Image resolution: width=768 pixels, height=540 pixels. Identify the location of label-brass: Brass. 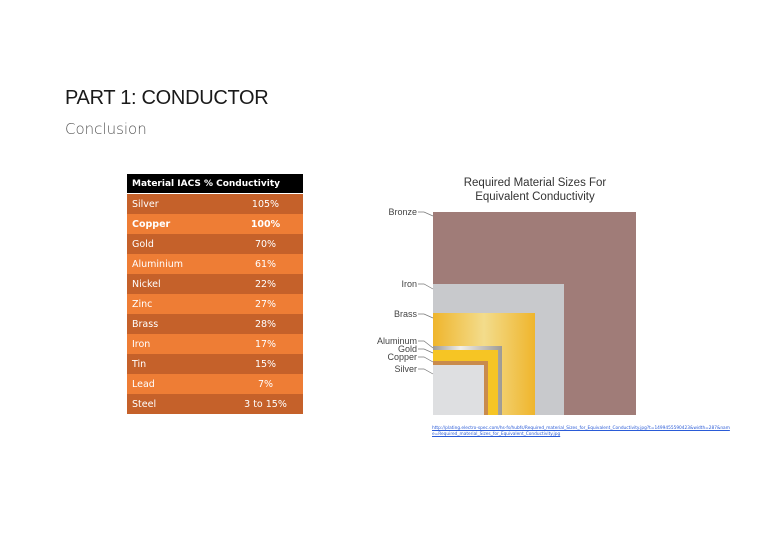
(405, 314).